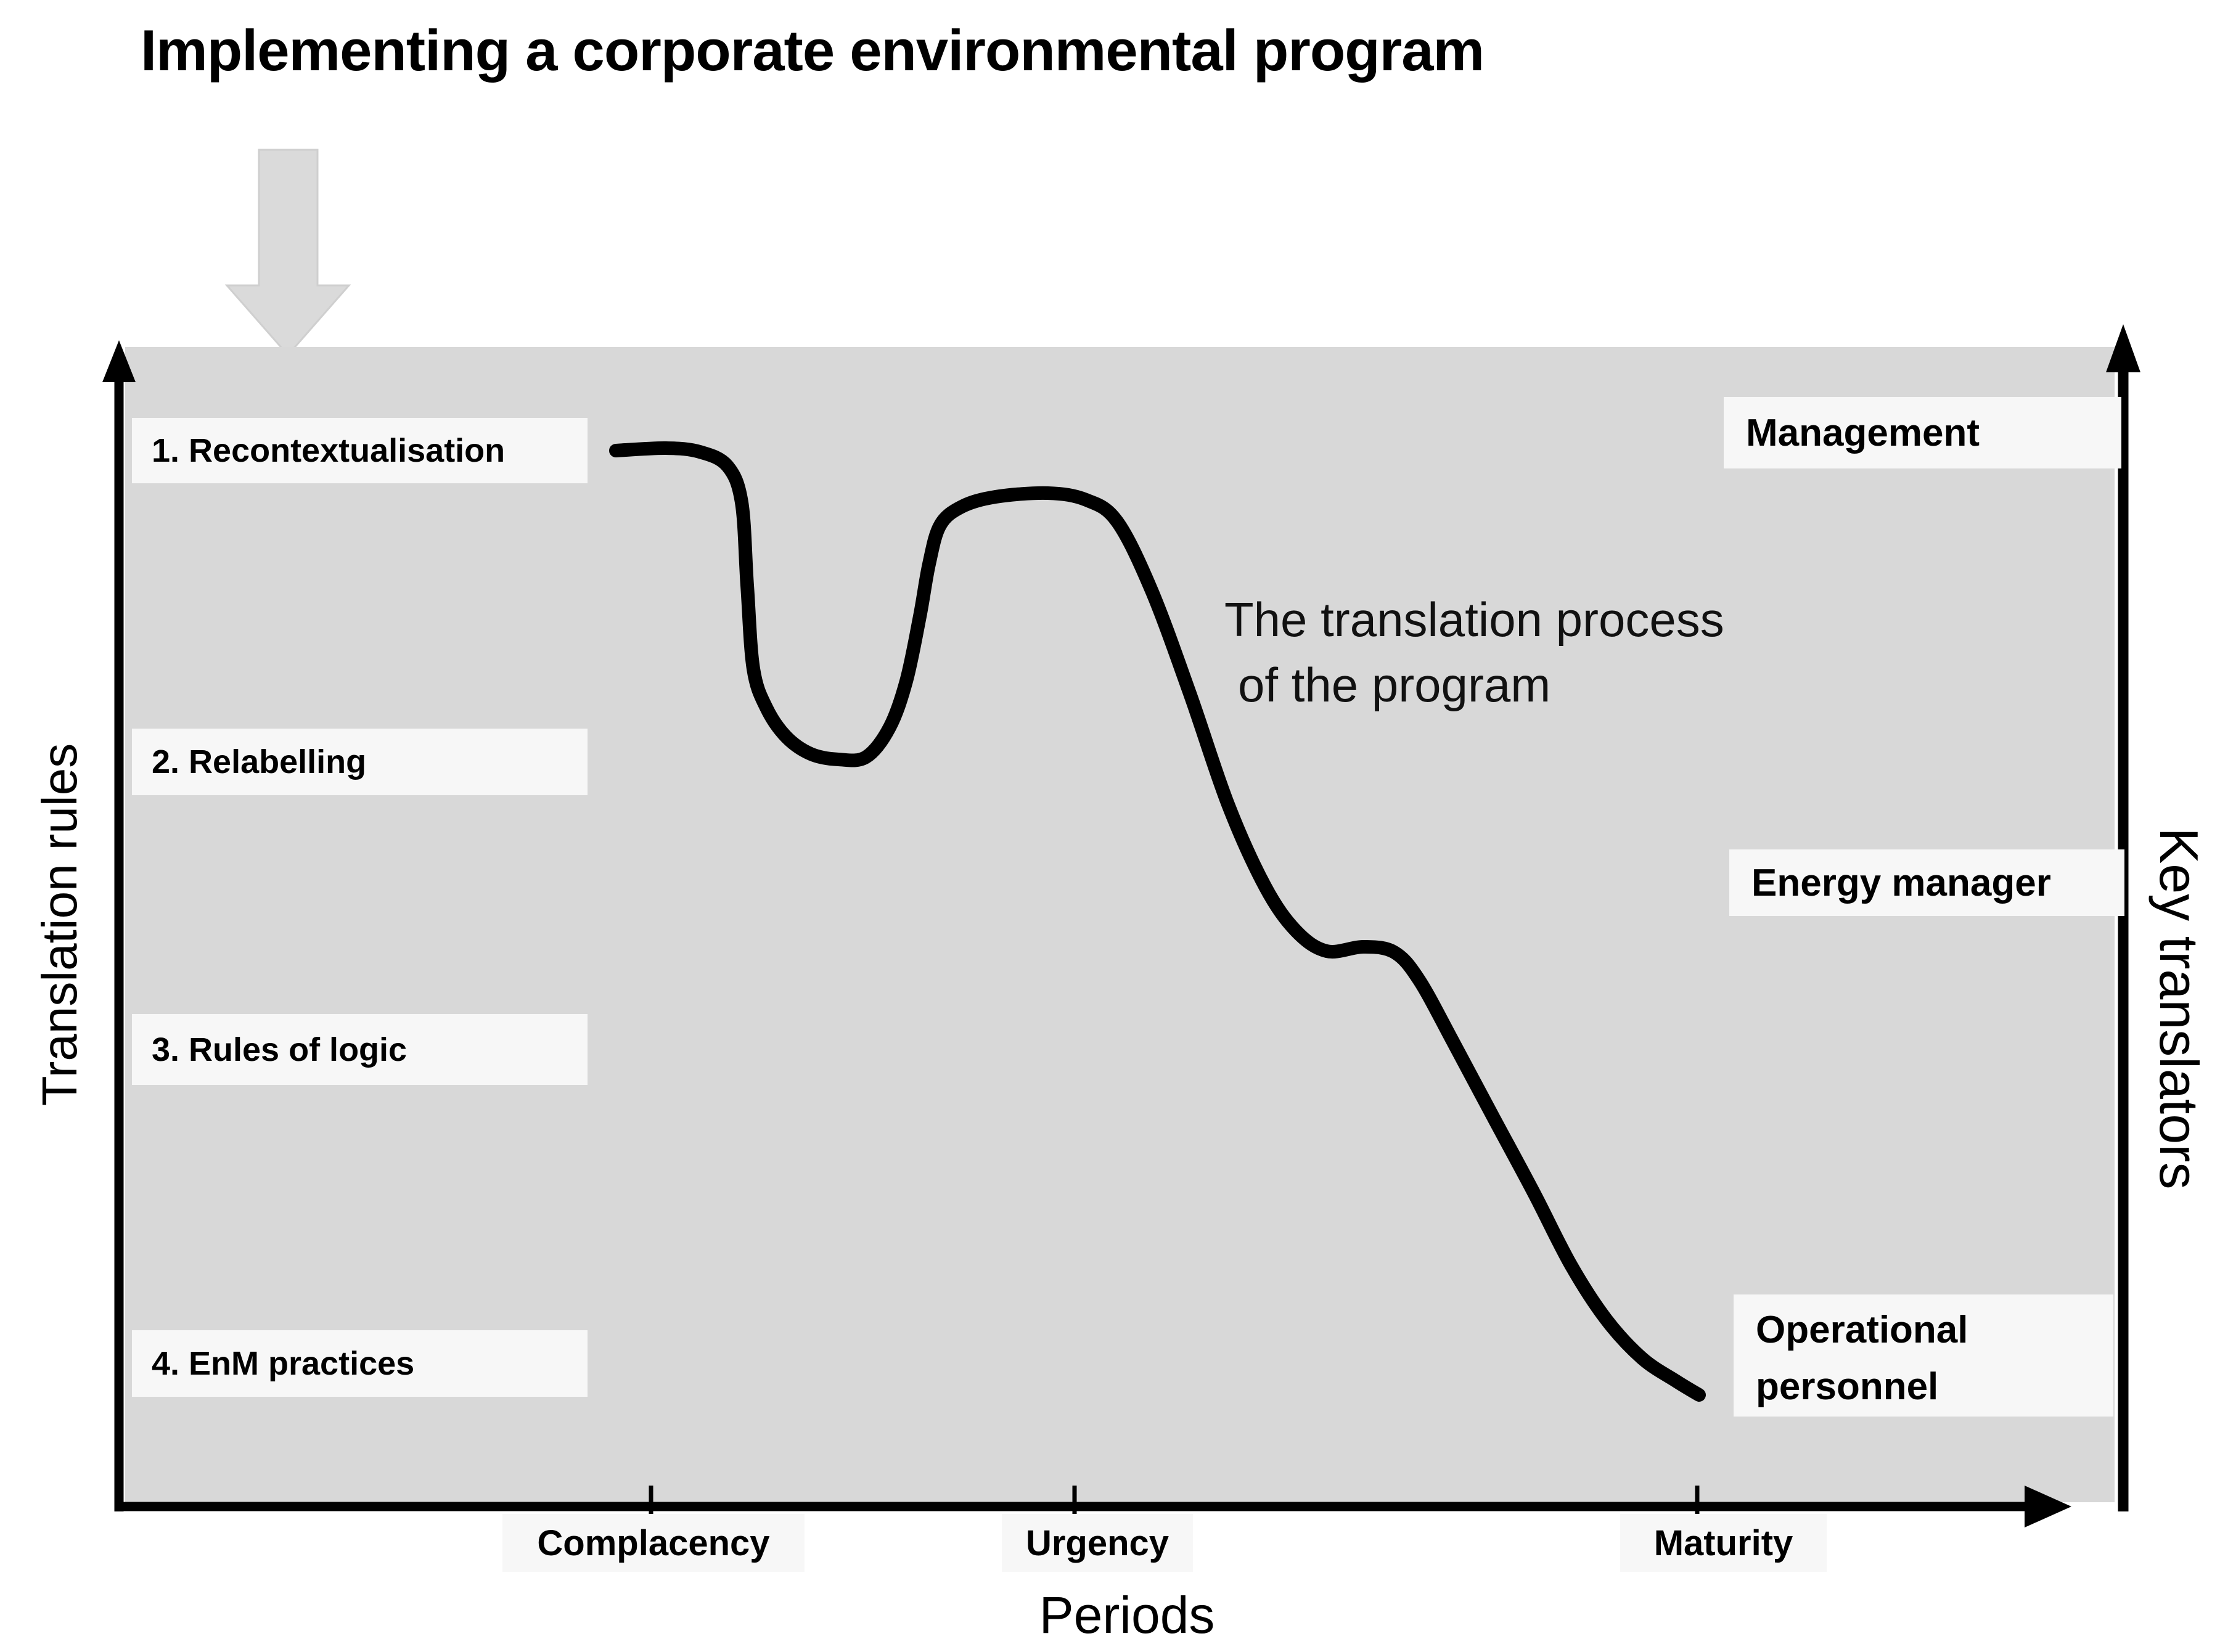 This screenshot has width=2220, height=1652. Describe the element at coordinates (1474, 652) in the screenshot. I see `curve-annotation: The translation process of the program` at that location.